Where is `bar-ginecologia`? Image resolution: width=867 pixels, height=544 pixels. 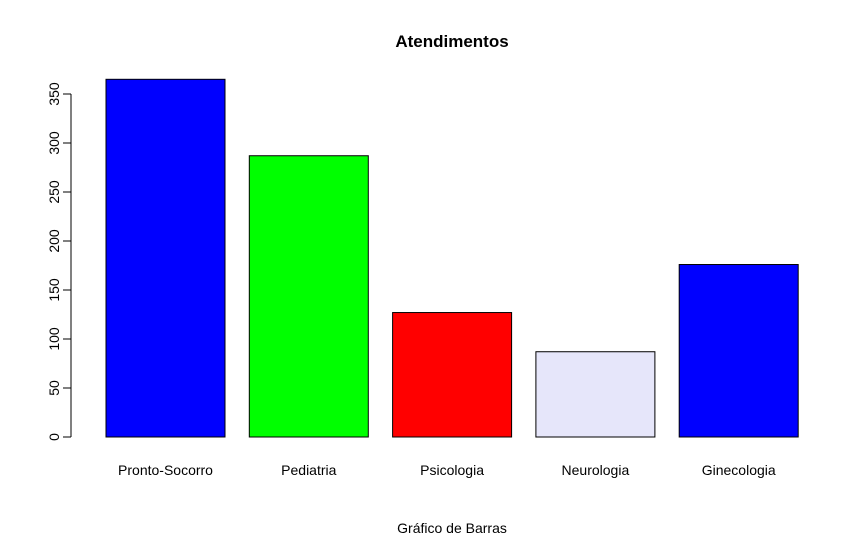
bar-ginecologia is located at coordinates (738, 351).